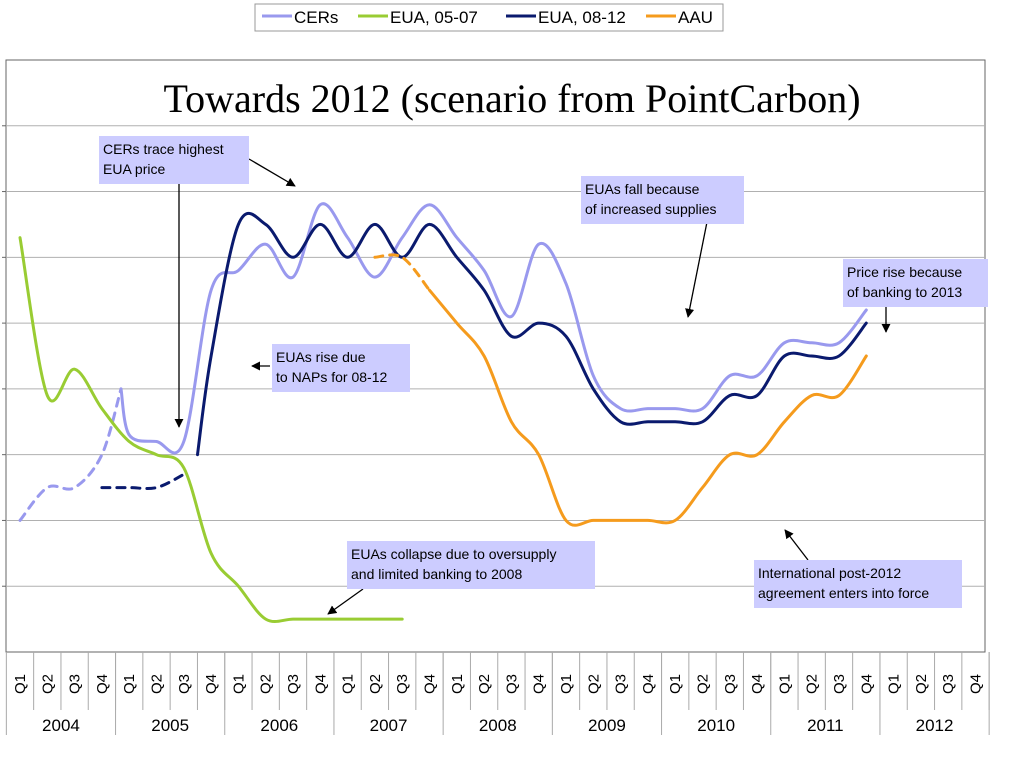  Describe the element at coordinates (434, 17) in the screenshot. I see `legend-label: EUA, 05-07` at that location.